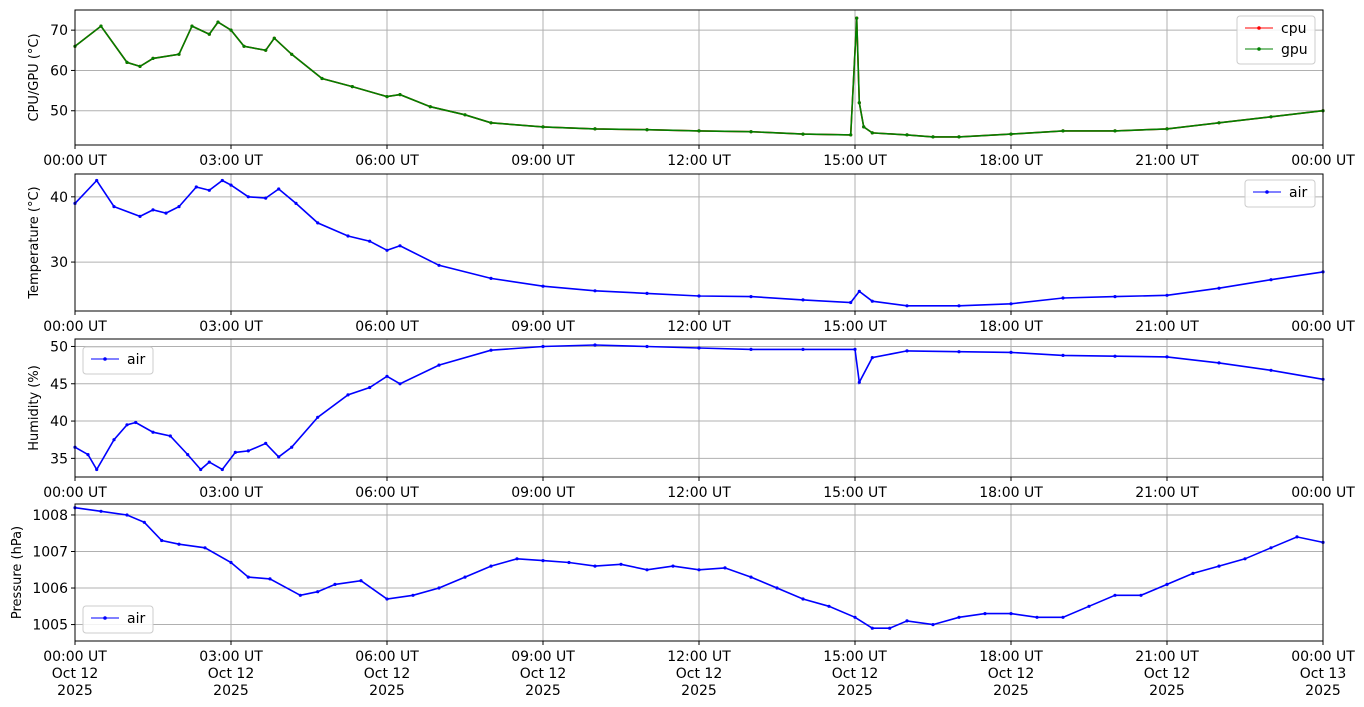 The image size is (1364, 707). Describe the element at coordinates (59, 71) in the screenshot. I see `y-tick-label: 60` at that location.